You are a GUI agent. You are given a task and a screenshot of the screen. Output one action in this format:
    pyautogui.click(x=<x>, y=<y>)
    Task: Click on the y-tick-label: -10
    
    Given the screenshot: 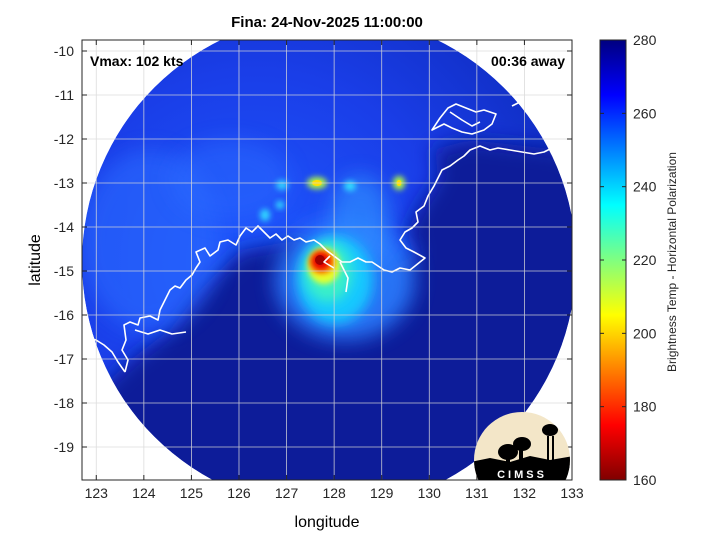 What is the action you would take?
    pyautogui.click(x=64, y=51)
    